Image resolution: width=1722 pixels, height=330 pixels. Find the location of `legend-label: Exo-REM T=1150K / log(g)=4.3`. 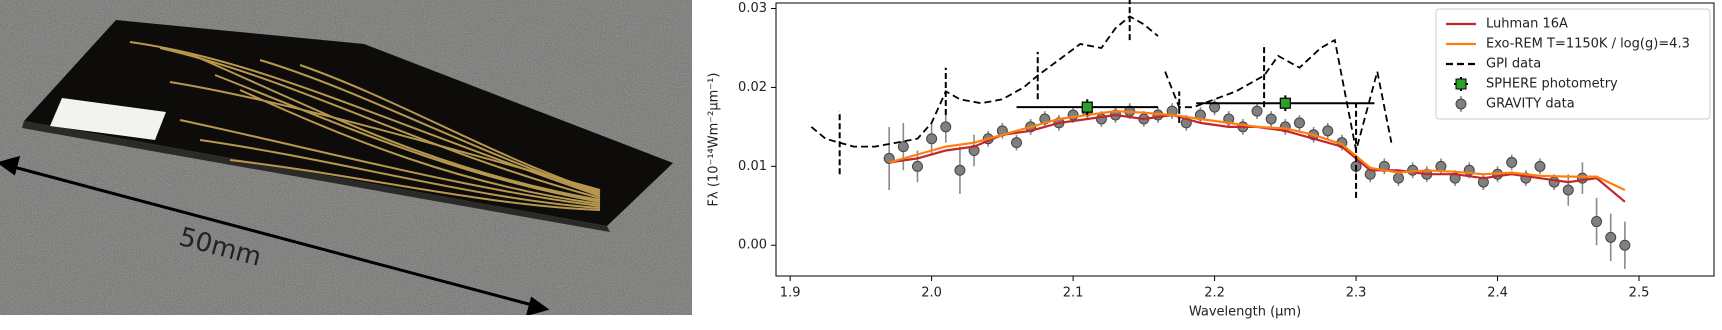

legend-label: Exo-REM T=1150K / log(g)=4.3 is located at coordinates (1588, 44).